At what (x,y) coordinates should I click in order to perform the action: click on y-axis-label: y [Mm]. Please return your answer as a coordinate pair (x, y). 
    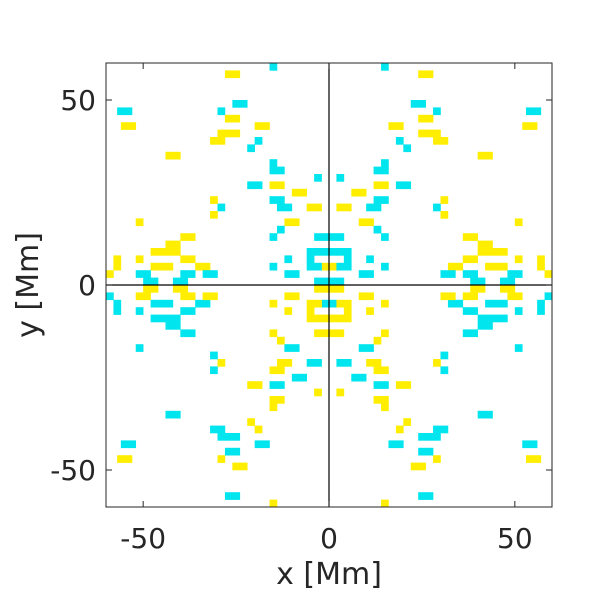
    Looking at the image, I should click on (28, 285).